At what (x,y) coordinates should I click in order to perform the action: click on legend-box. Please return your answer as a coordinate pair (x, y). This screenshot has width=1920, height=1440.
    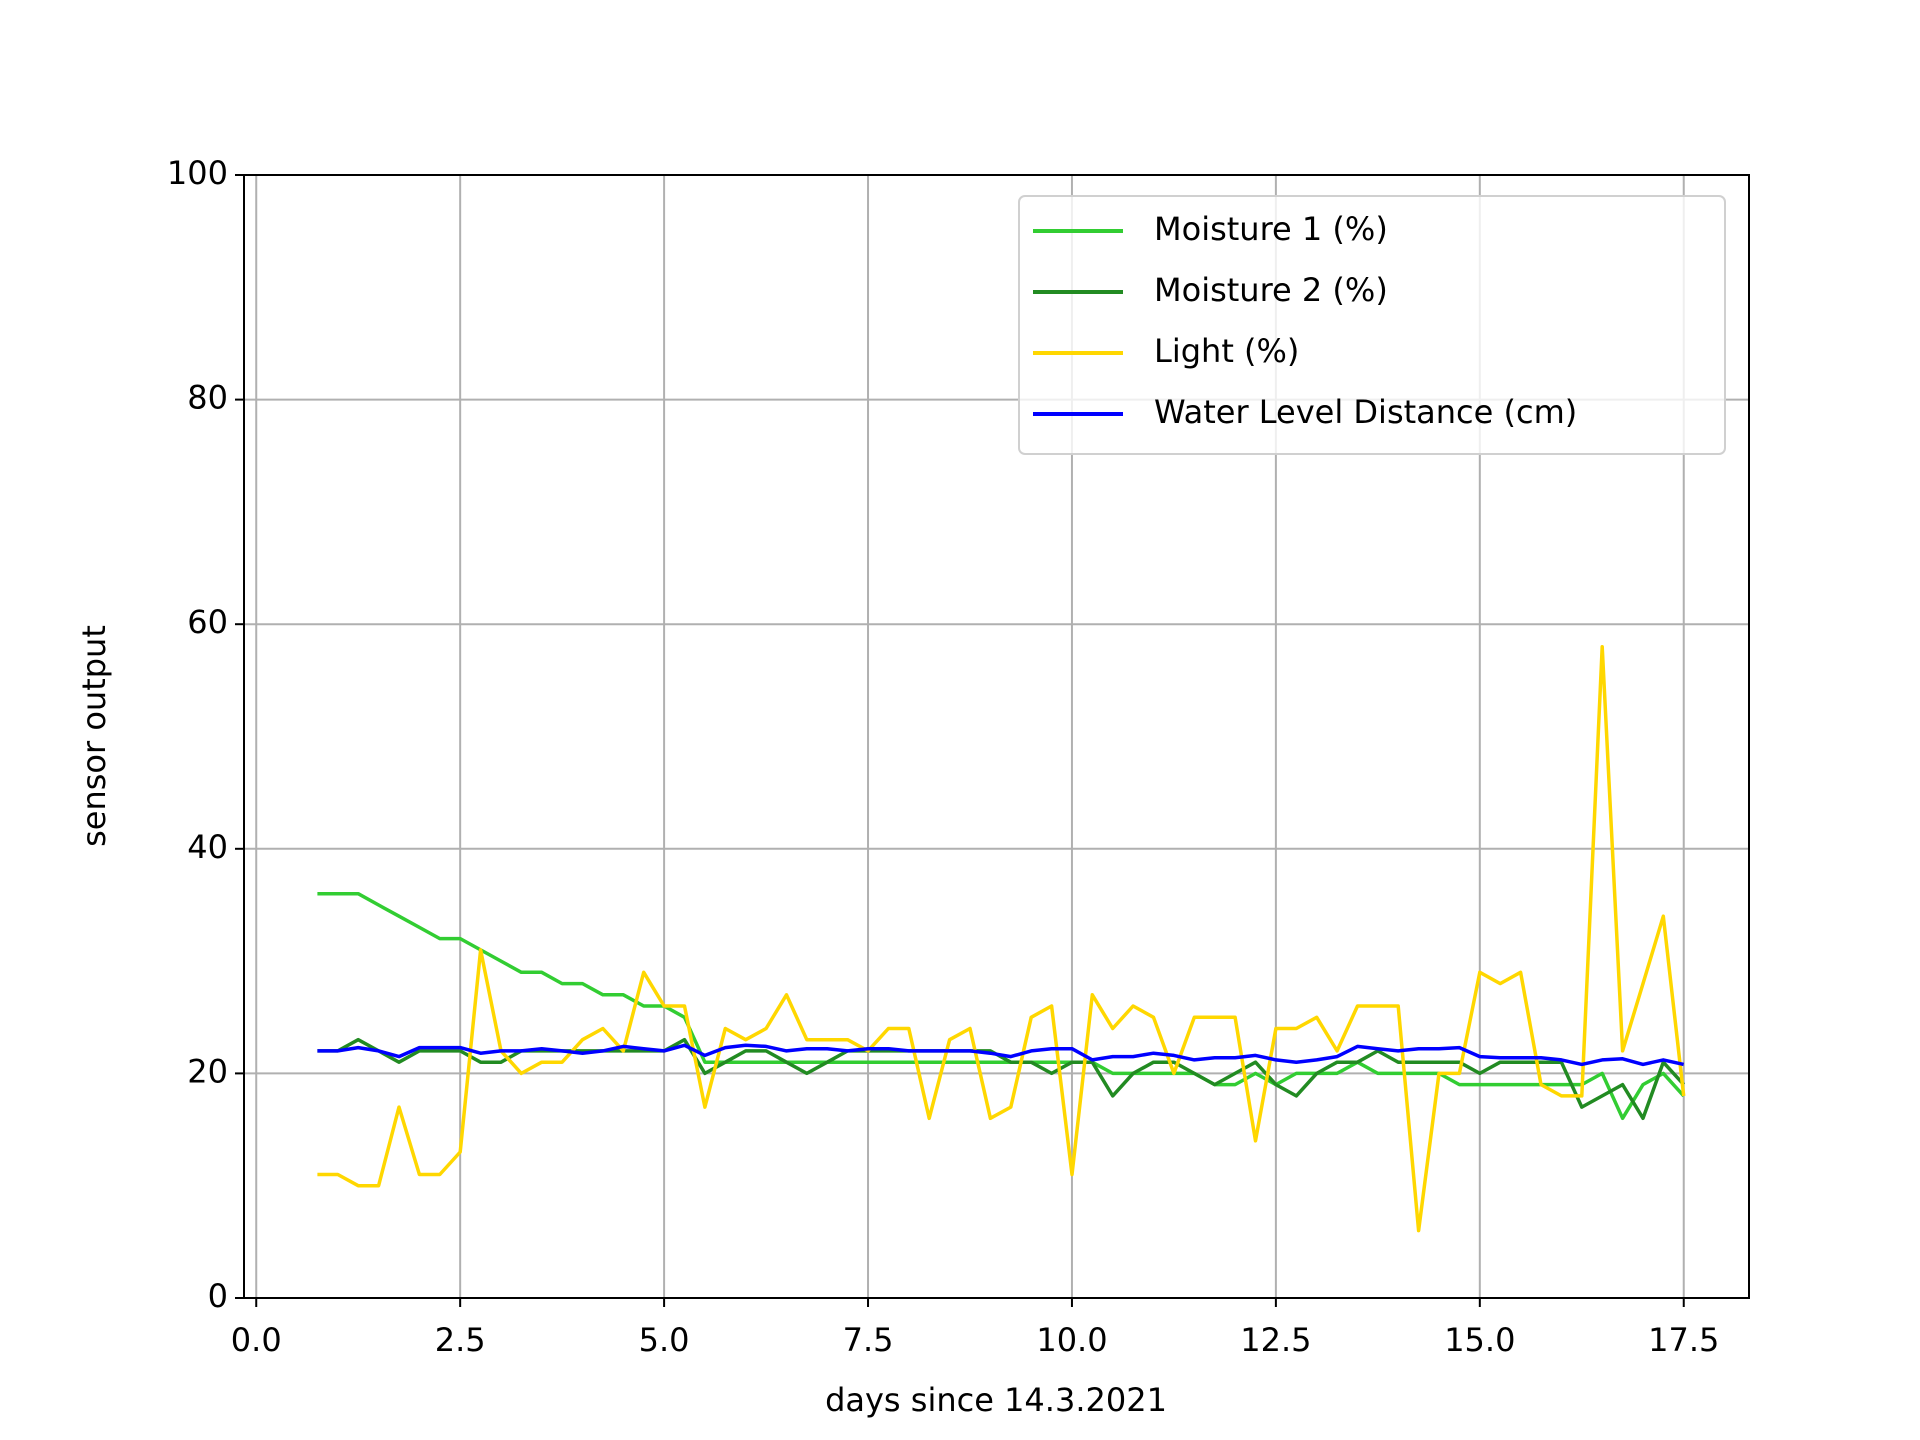
    Looking at the image, I should click on (1372, 325).